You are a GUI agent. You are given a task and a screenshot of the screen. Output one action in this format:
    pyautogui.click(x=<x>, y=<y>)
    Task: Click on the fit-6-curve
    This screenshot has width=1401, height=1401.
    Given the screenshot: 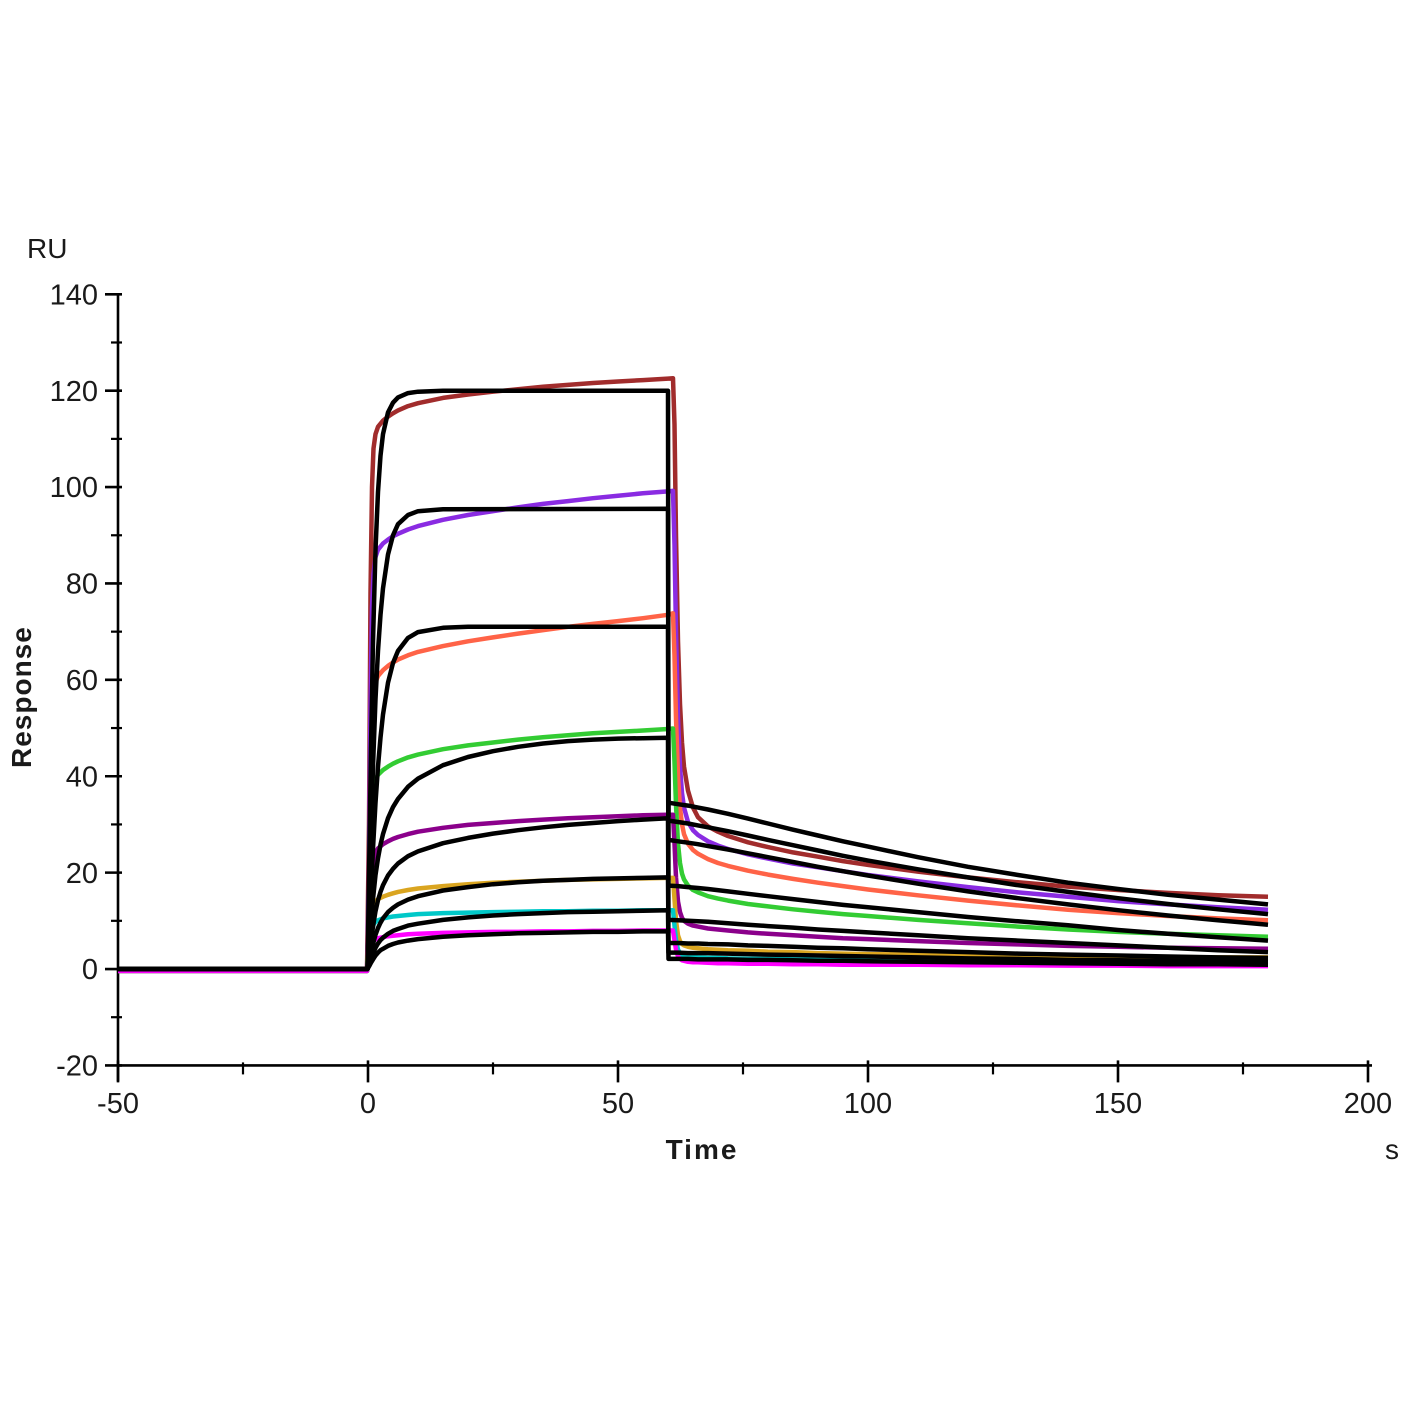 What is the action you would take?
    pyautogui.click(x=693, y=923)
    